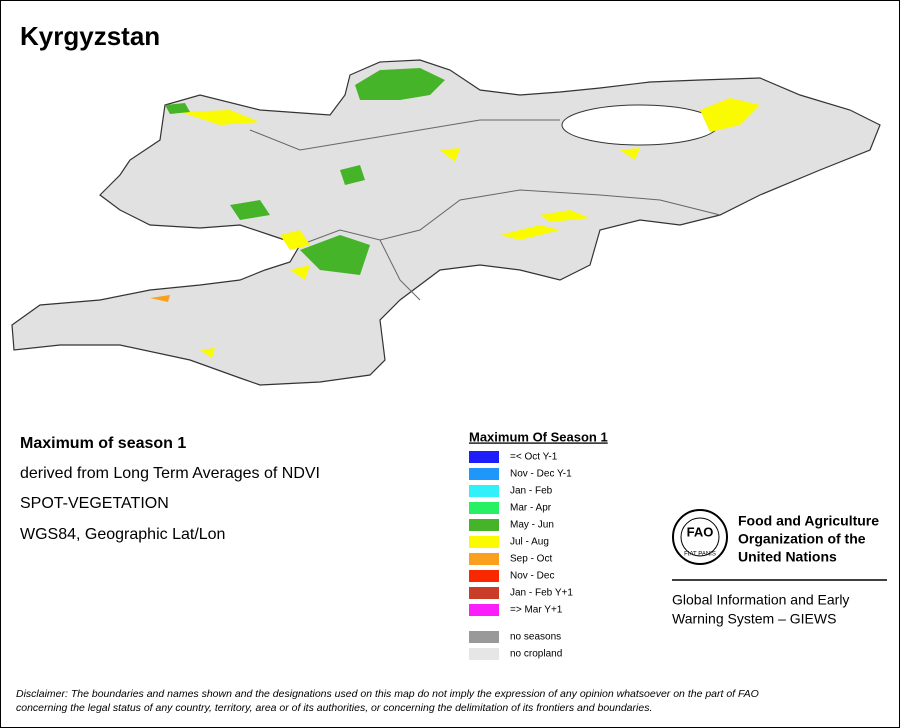  I want to click on org-name: Organization of the, so click(802, 539).